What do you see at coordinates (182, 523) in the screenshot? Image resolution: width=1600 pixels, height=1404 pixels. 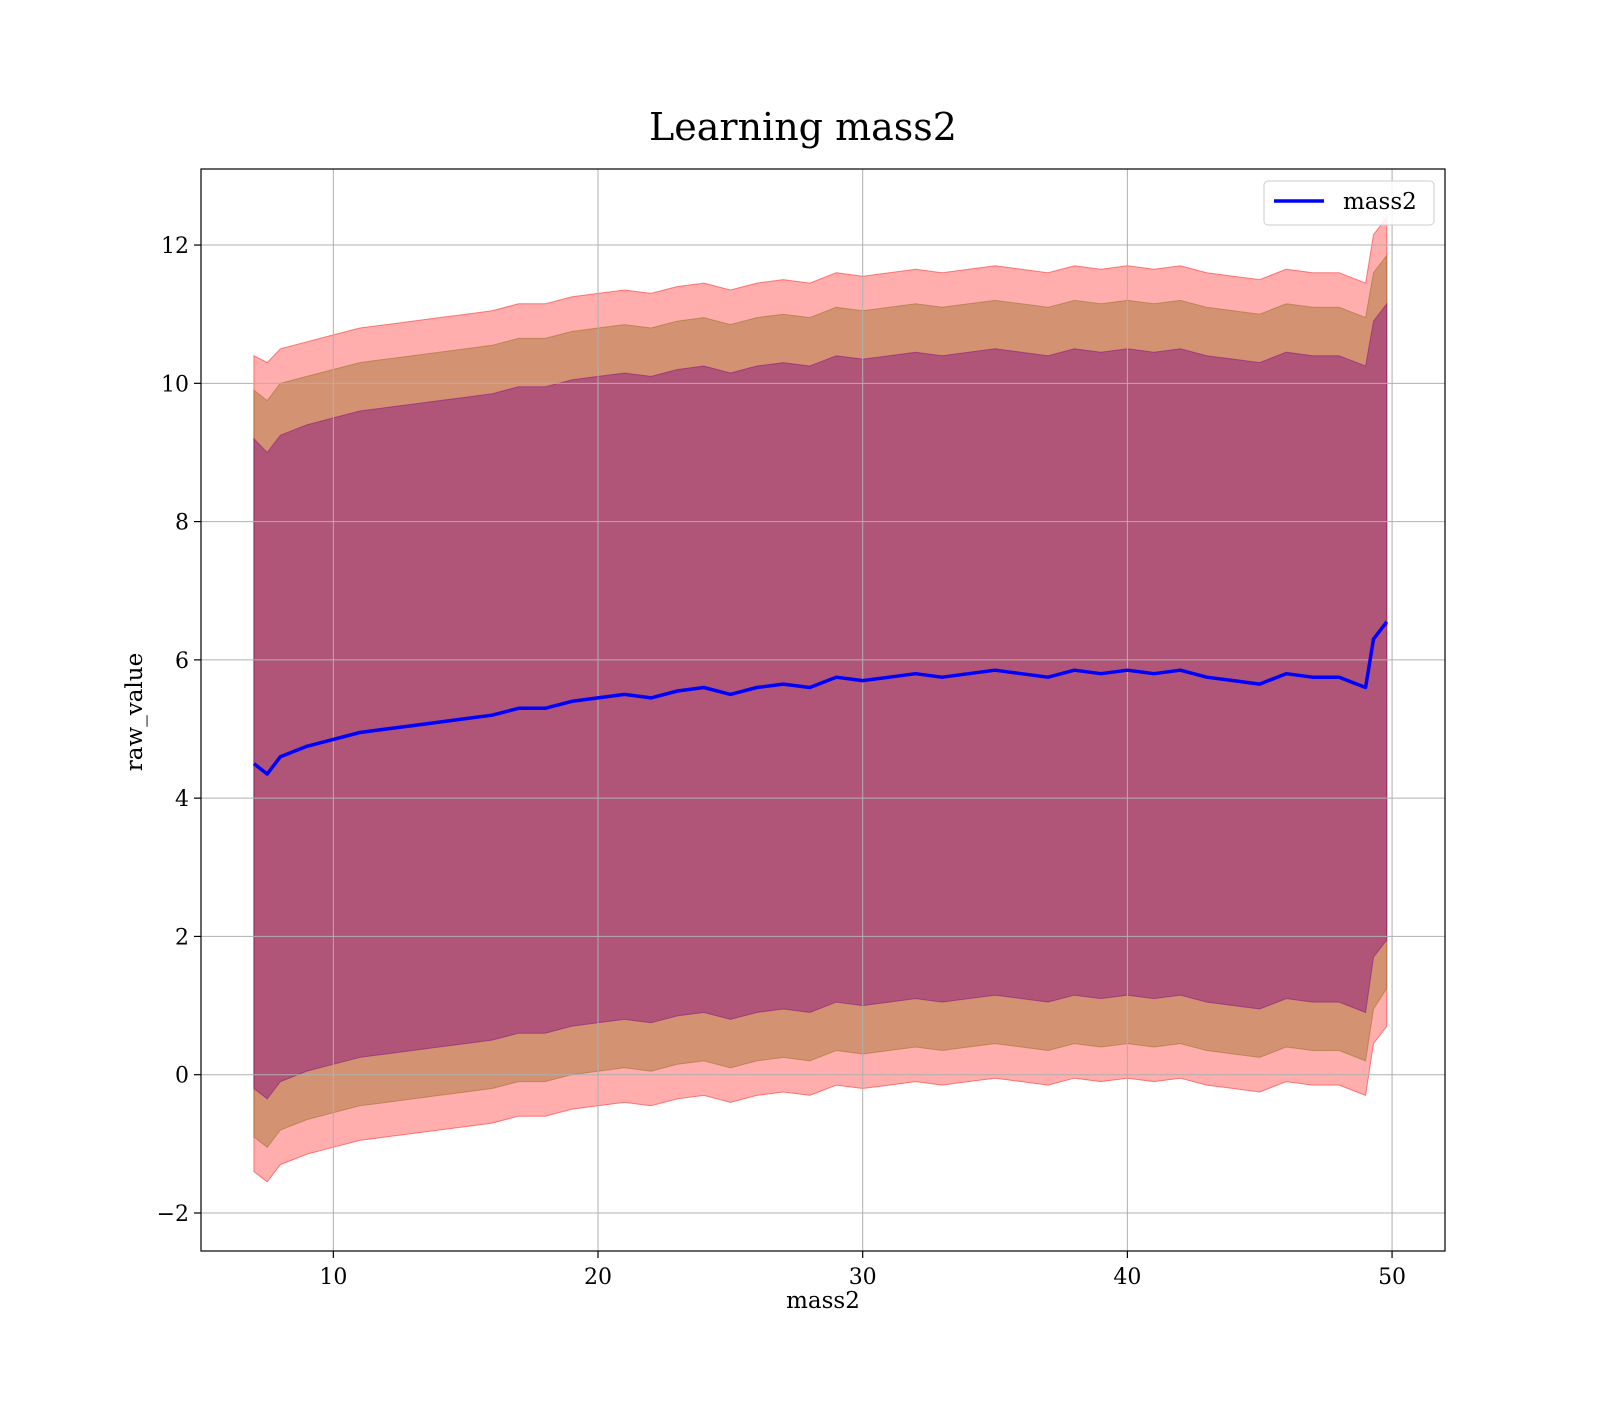 I see `y-tick-label-5: 8` at bounding box center [182, 523].